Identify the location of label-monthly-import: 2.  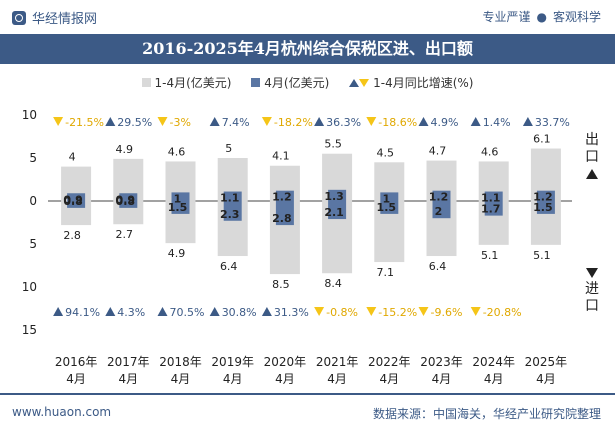
(439, 211).